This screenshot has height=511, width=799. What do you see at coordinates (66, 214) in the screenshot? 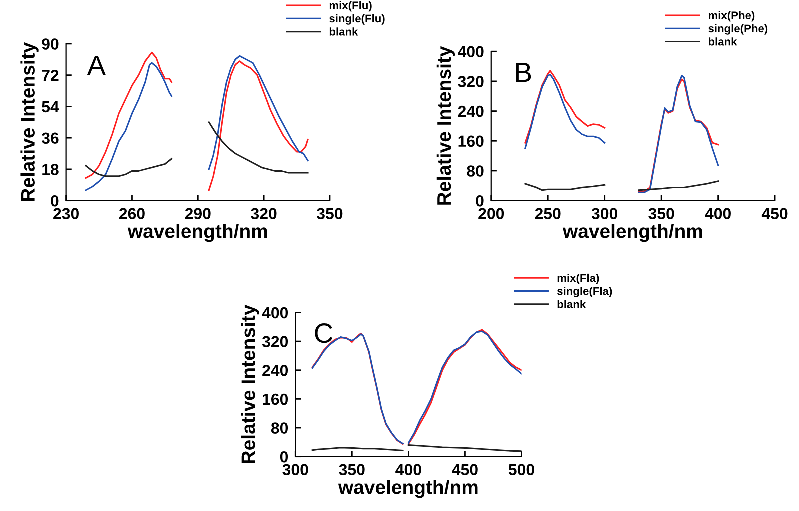
I see `x-tick-label: 230` at bounding box center [66, 214].